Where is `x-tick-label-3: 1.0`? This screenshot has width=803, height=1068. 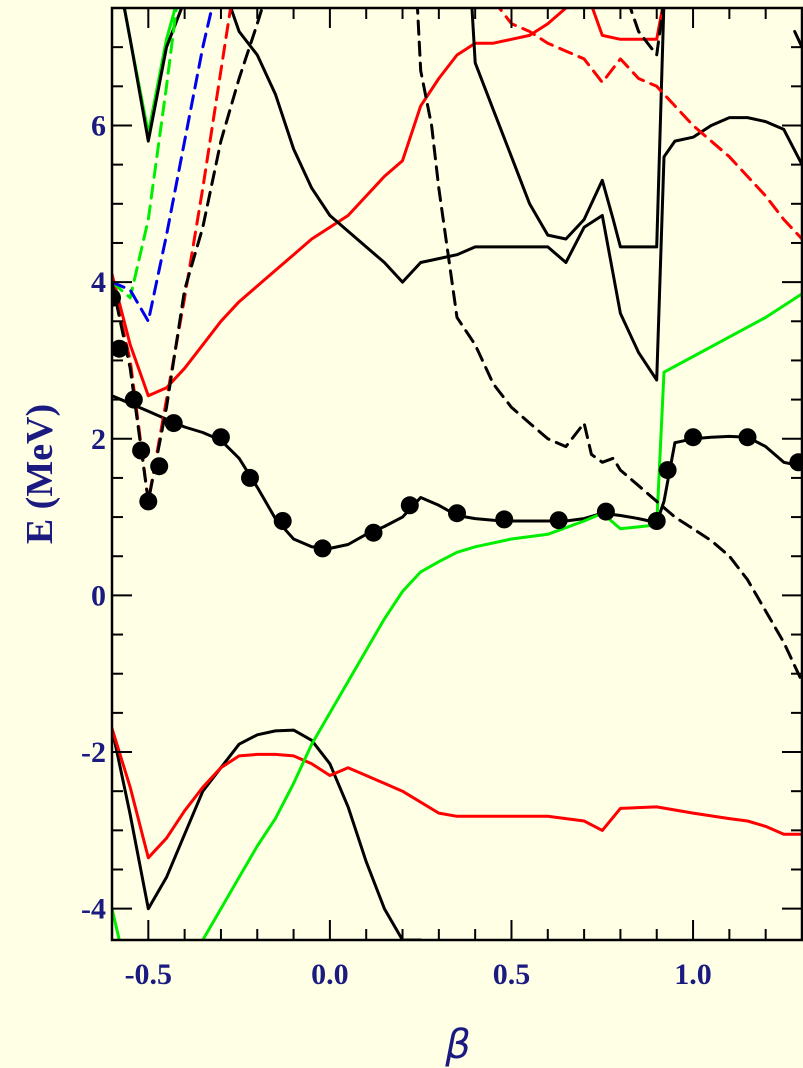
x-tick-label-3: 1.0 is located at coordinates (693, 974).